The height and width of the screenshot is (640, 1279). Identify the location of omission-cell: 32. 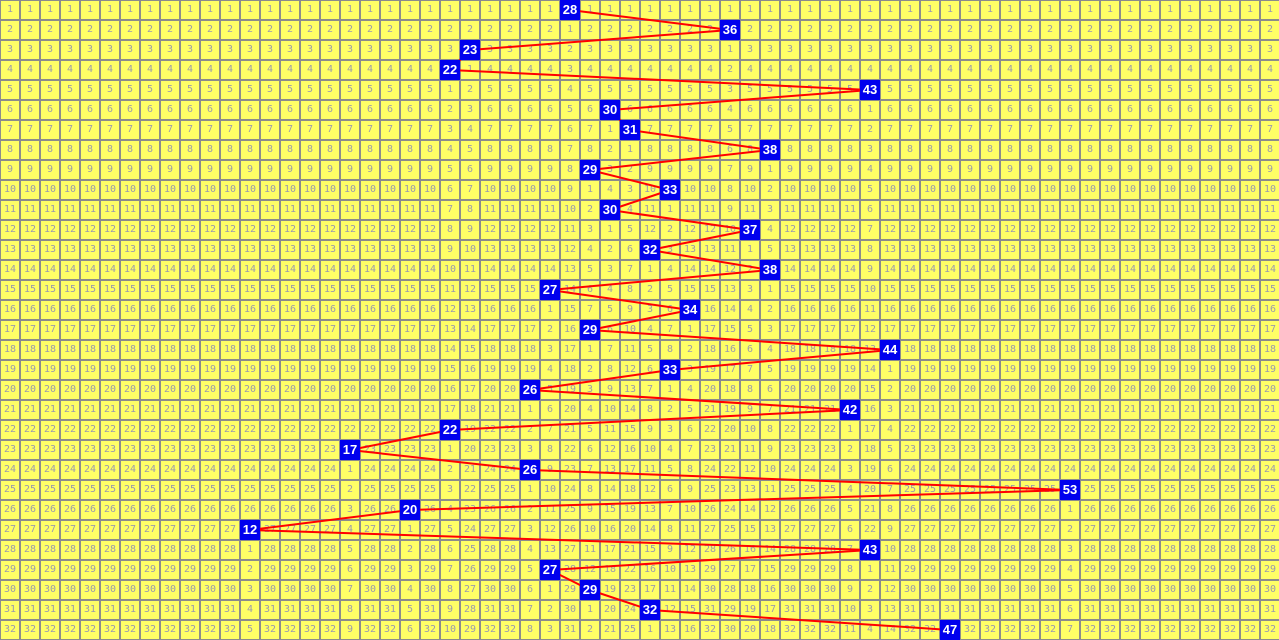
(150, 630).